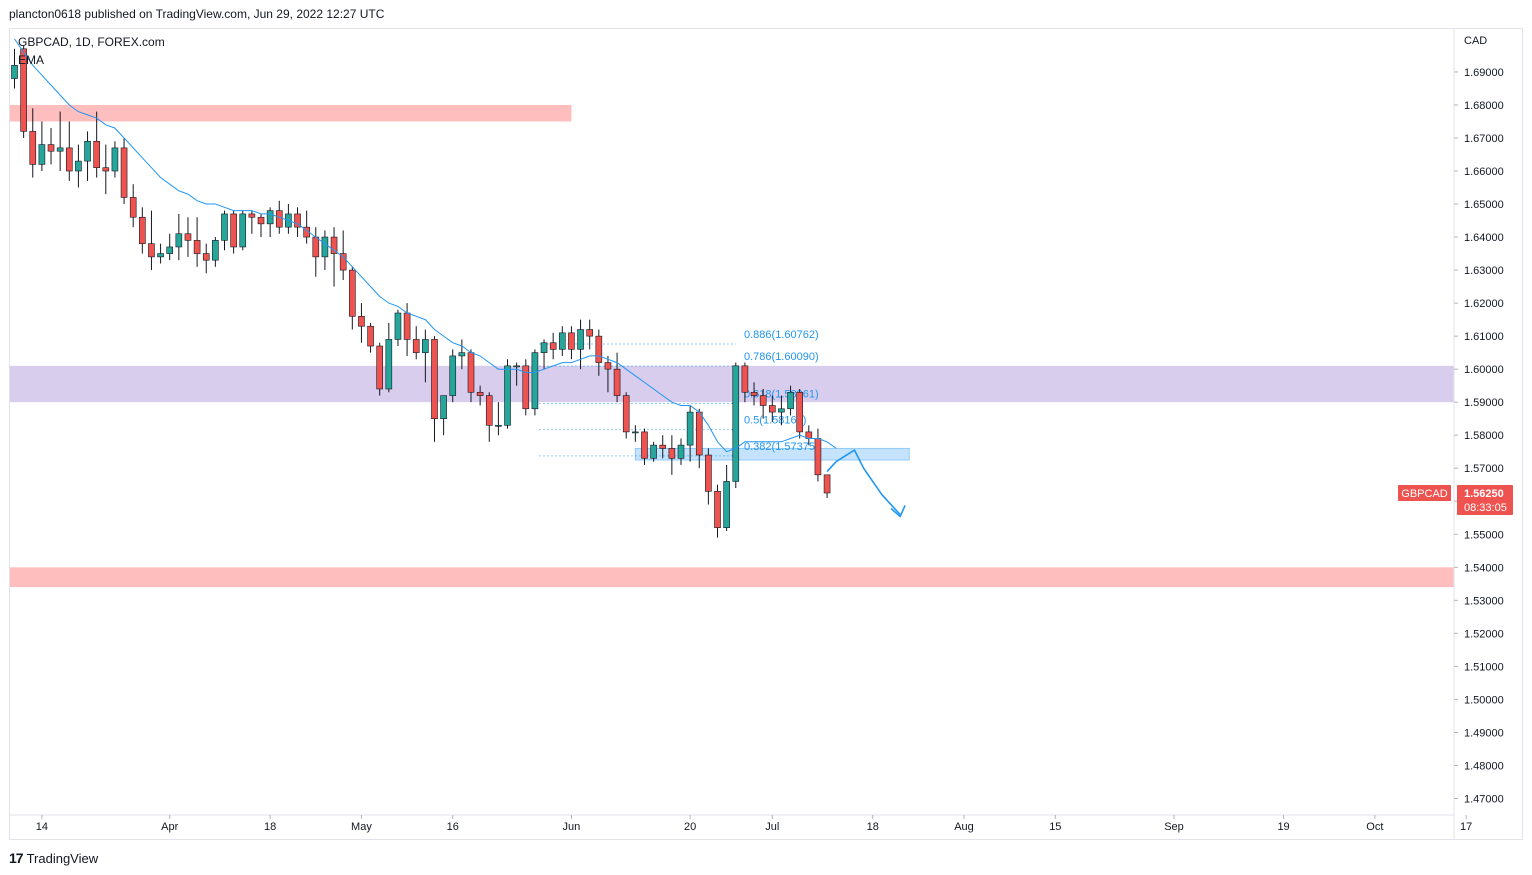 The height and width of the screenshot is (875, 1532). What do you see at coordinates (16, 858) in the screenshot?
I see `tradingview-logo-icon: 17` at bounding box center [16, 858].